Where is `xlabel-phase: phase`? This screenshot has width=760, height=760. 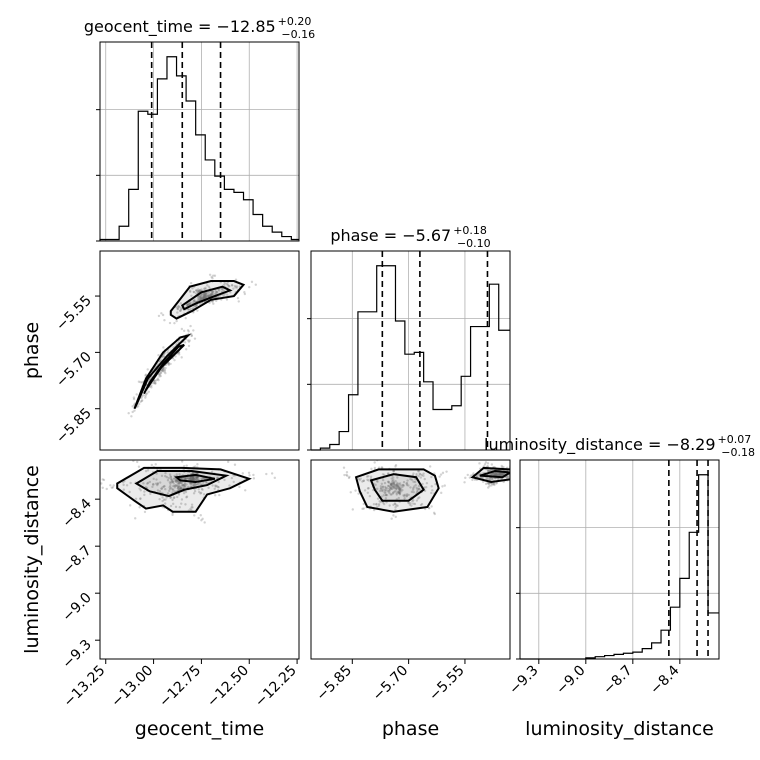 xlabel-phase: phase is located at coordinates (410, 729).